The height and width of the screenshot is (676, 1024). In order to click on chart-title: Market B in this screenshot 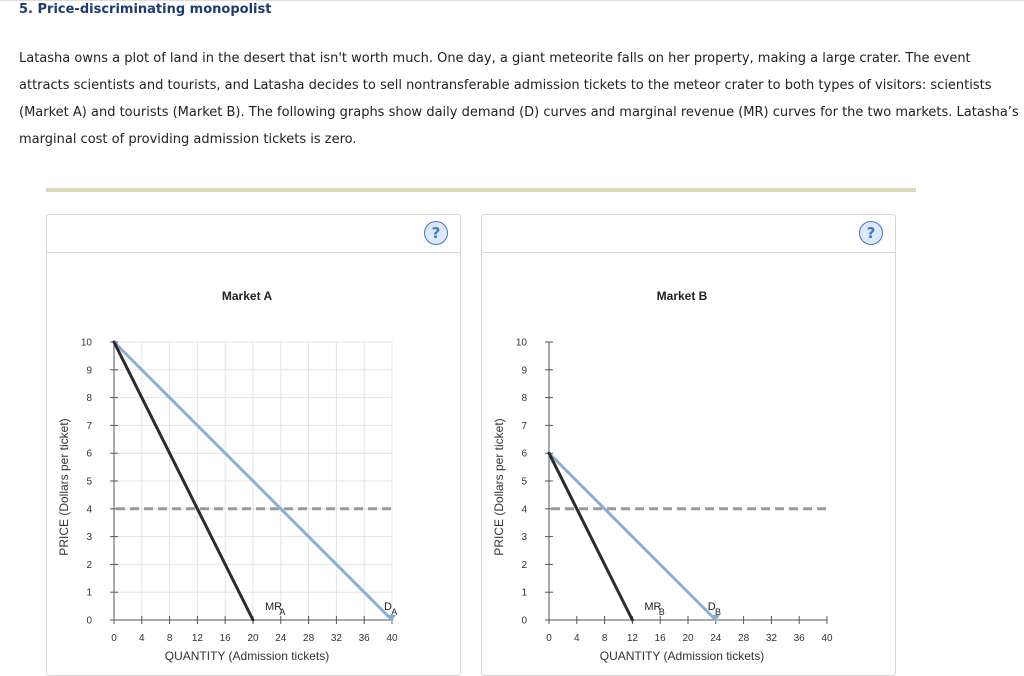, I will do `click(682, 296)`.